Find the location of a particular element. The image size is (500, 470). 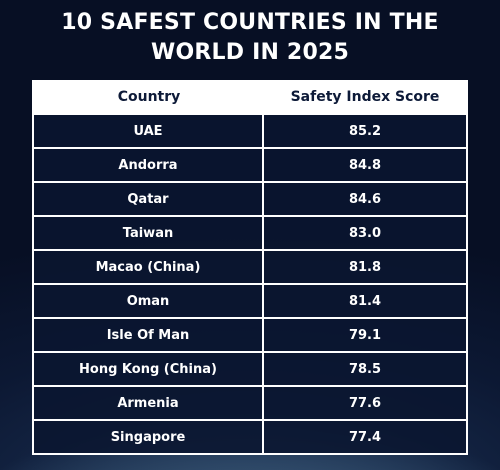

table-row: Oman 81.4 is located at coordinates (250, 300).